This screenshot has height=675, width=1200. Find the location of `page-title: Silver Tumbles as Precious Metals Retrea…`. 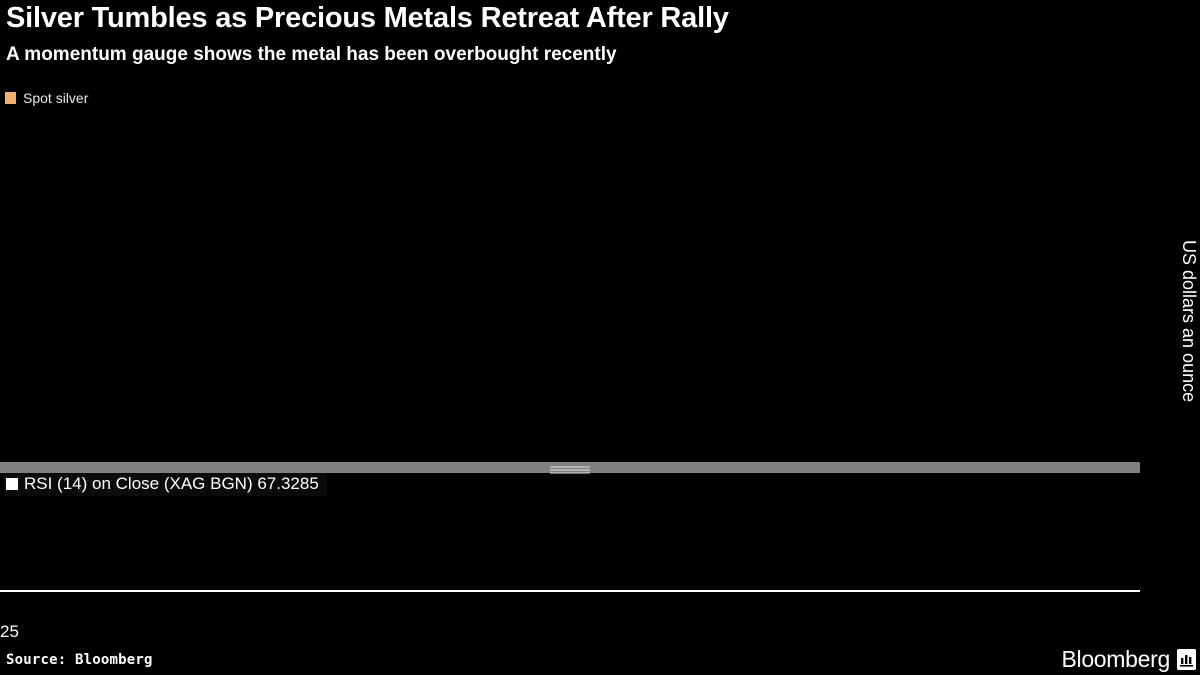

page-title: Silver Tumbles as Precious Metals Retrea… is located at coordinates (367, 18).